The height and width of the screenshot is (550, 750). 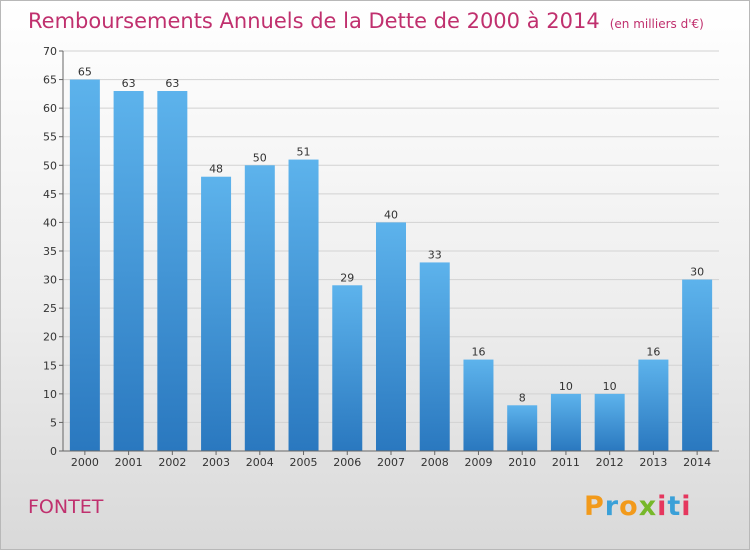 I want to click on y-tick-label: 5, so click(x=53, y=422).